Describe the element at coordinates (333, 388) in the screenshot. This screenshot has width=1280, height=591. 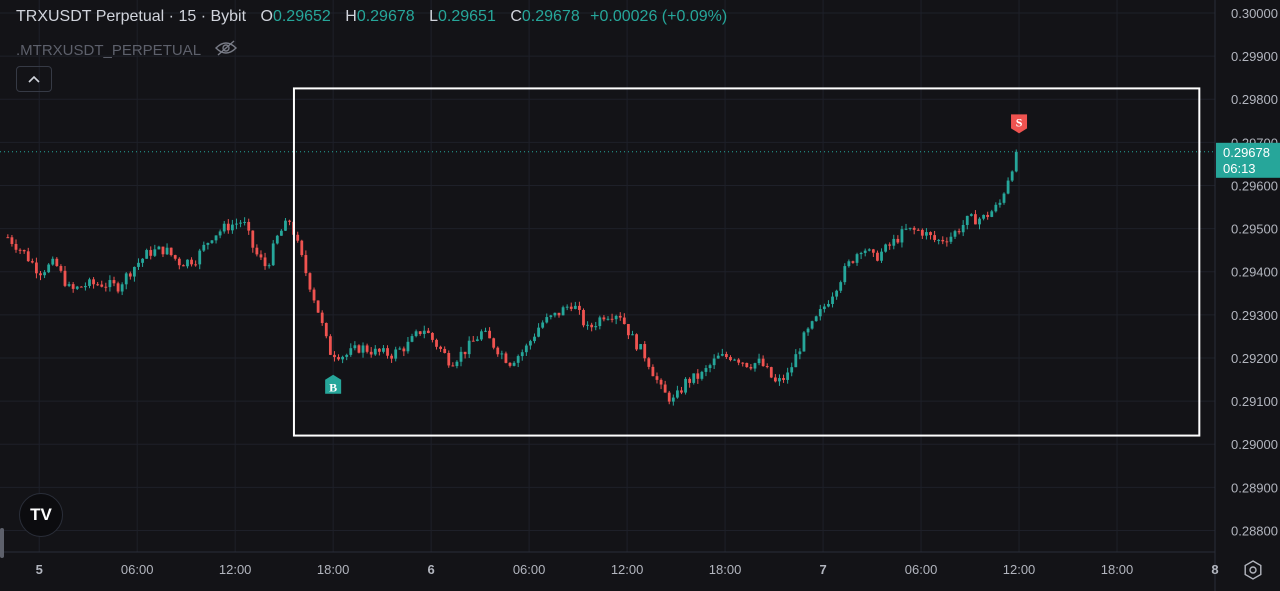
I see `buy-marker-label: B` at that location.